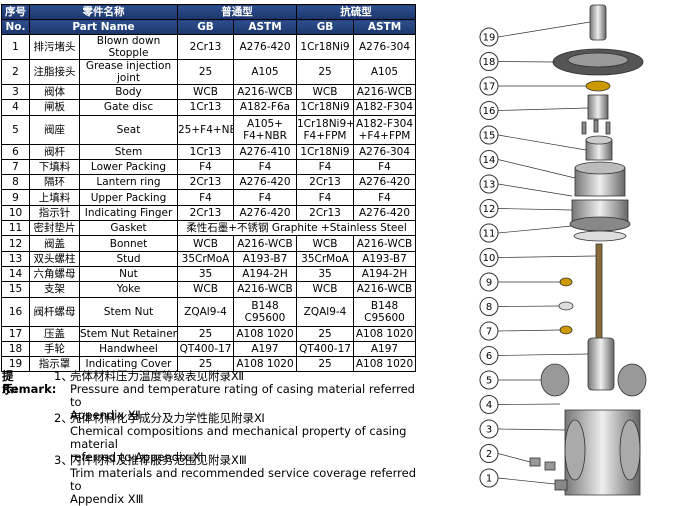 This screenshot has height=506, width=700. Describe the element at coordinates (208, 258) in the screenshot. I see `table-row: 13 双头螺柱 Stud 35CrMoA A193-B7 35CrMoA A193-B7` at that location.